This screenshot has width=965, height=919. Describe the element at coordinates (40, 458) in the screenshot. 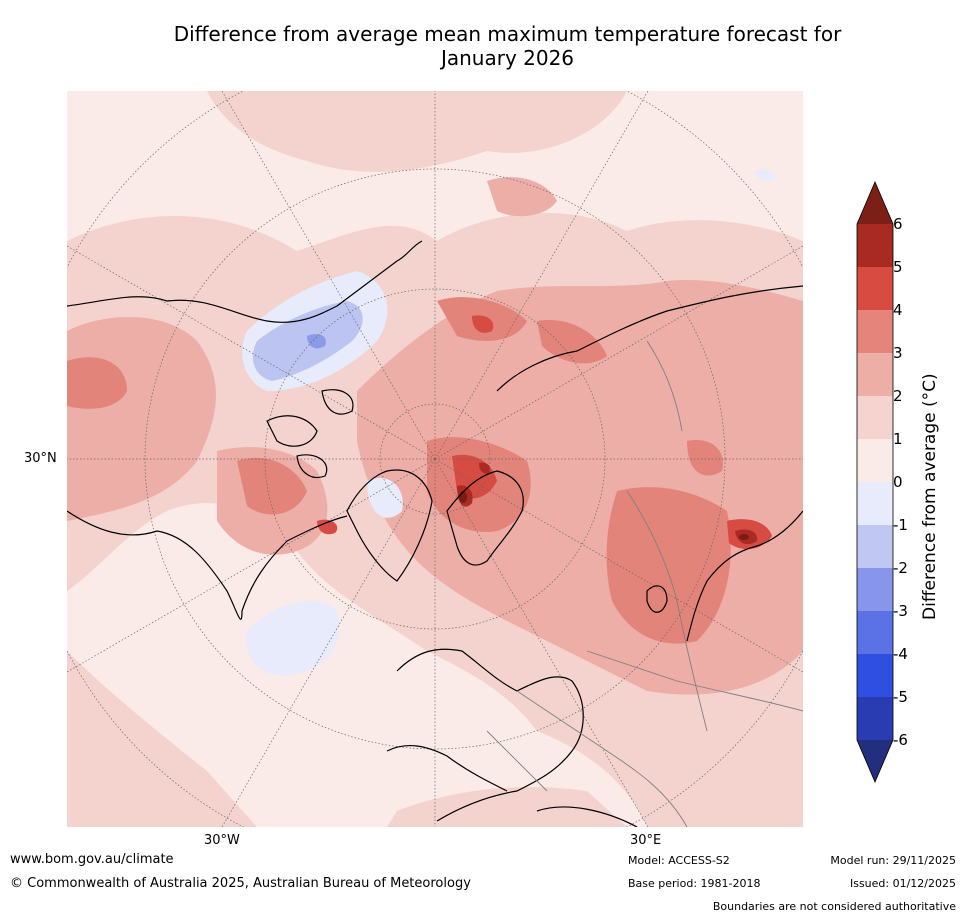

I see `lat-label-30n: 30°N` at that location.